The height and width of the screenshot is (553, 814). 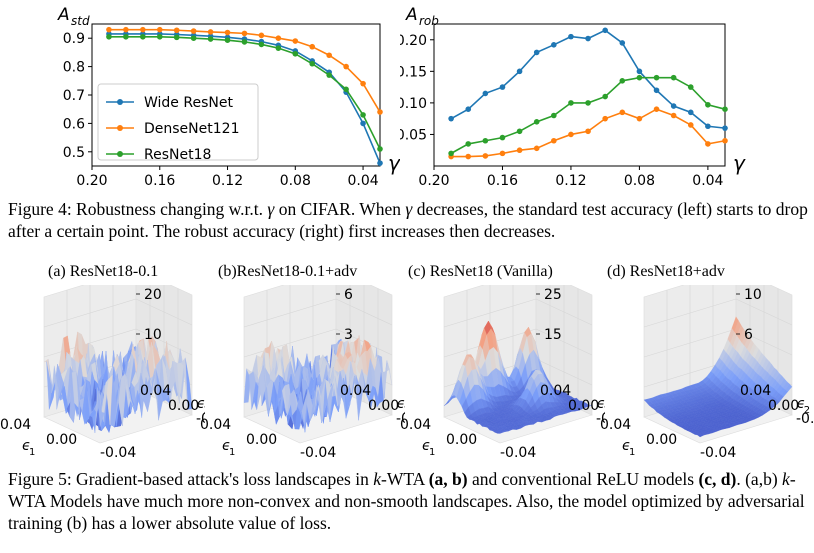 What do you see at coordinates (413, 41) in the screenshot?
I see `y-tick-label: 0.20` at bounding box center [413, 41].